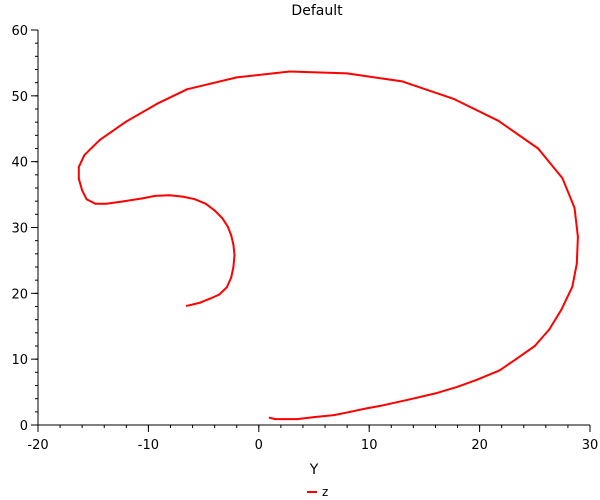 The height and width of the screenshot is (500, 600). Describe the element at coordinates (37, 445) in the screenshot. I see `x-tick-label: -20` at that location.